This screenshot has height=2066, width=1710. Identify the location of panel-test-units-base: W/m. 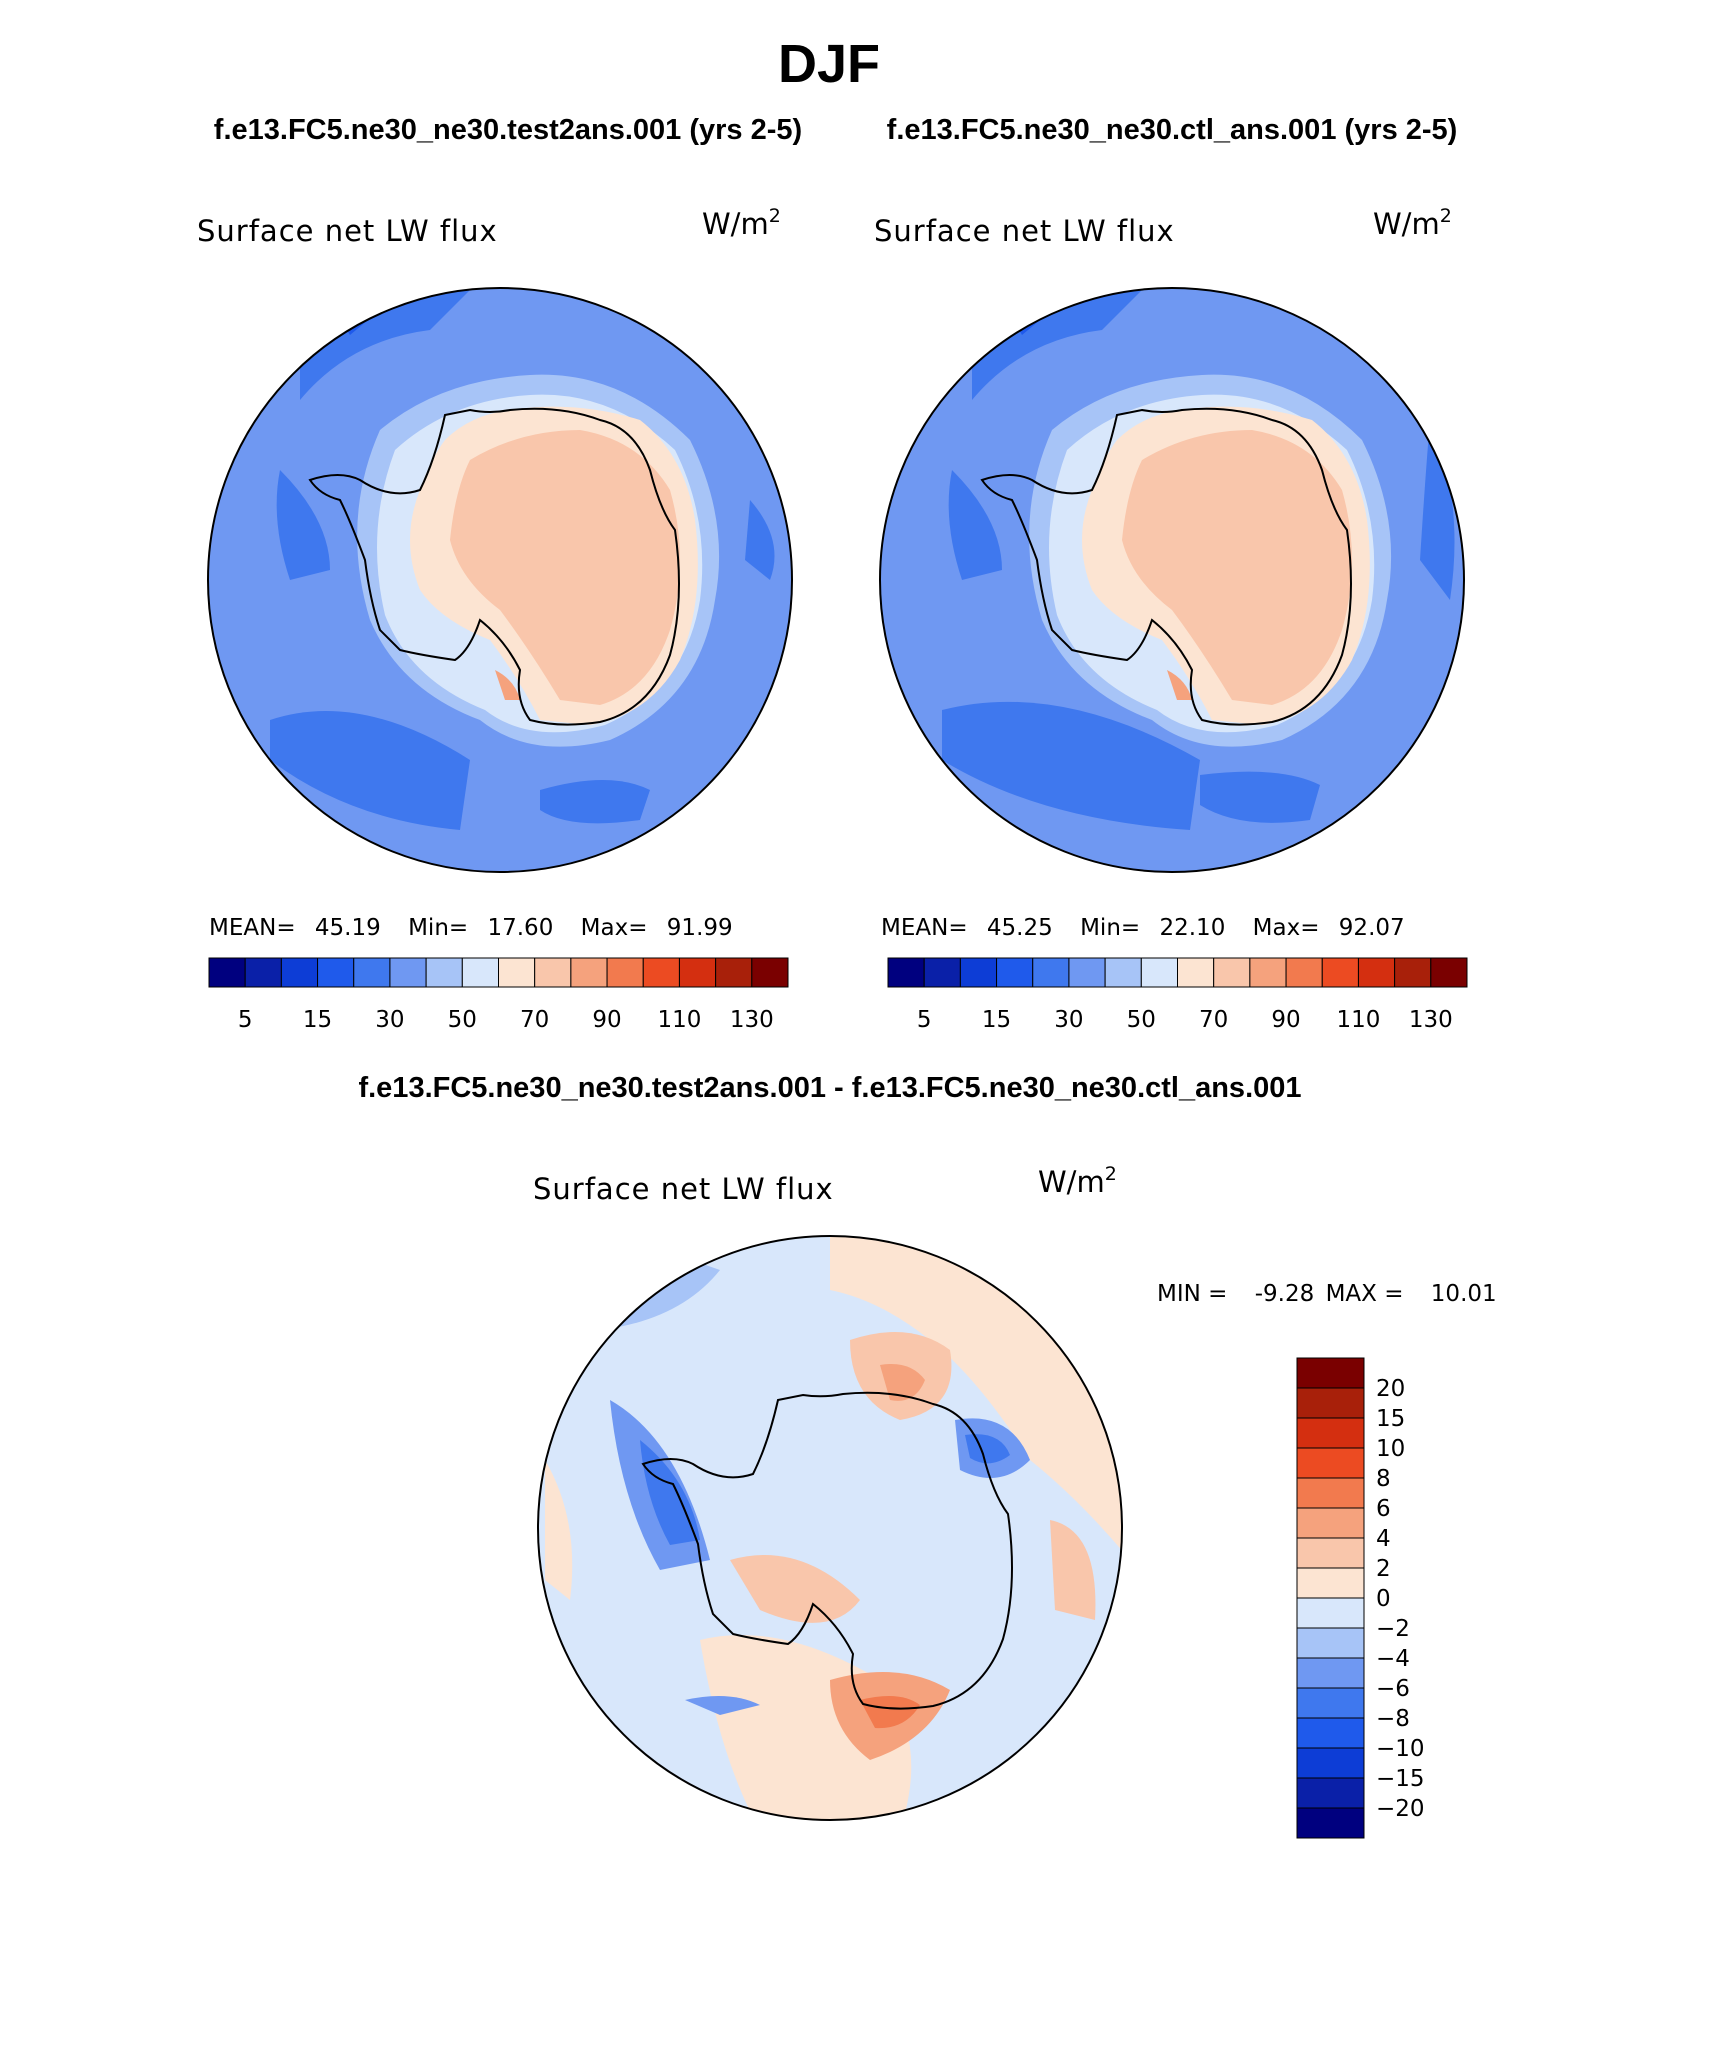
(735, 224).